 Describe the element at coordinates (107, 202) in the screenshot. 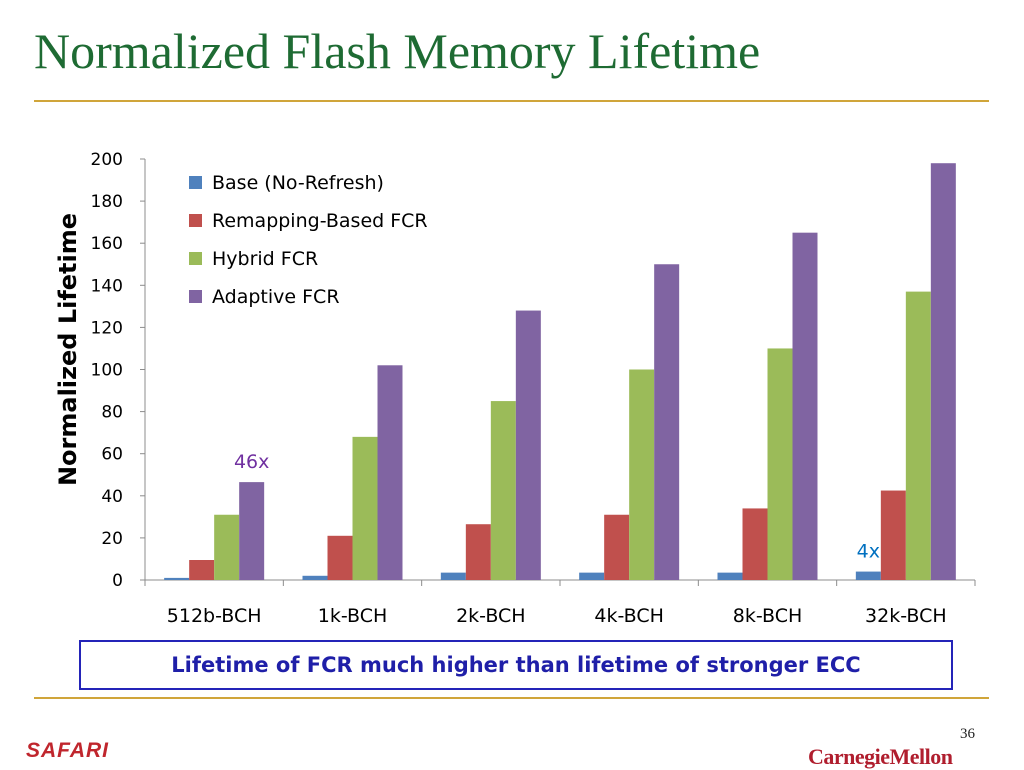

I see `y-tick-label: 180` at that location.